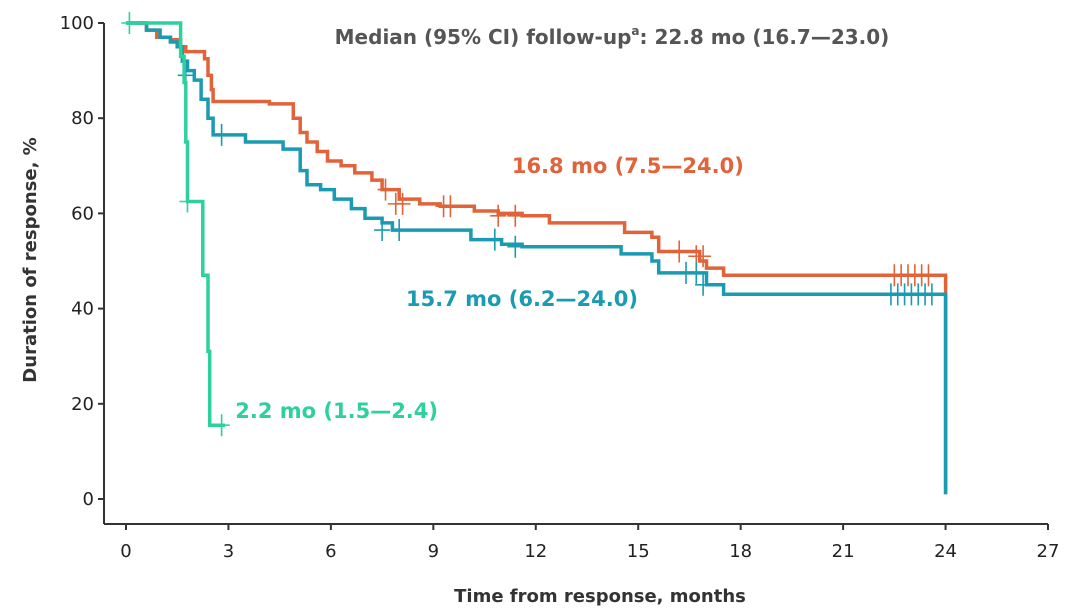 This screenshot has width=1066, height=610. What do you see at coordinates (330, 551) in the screenshot?
I see `x-tick-label: 6` at bounding box center [330, 551].